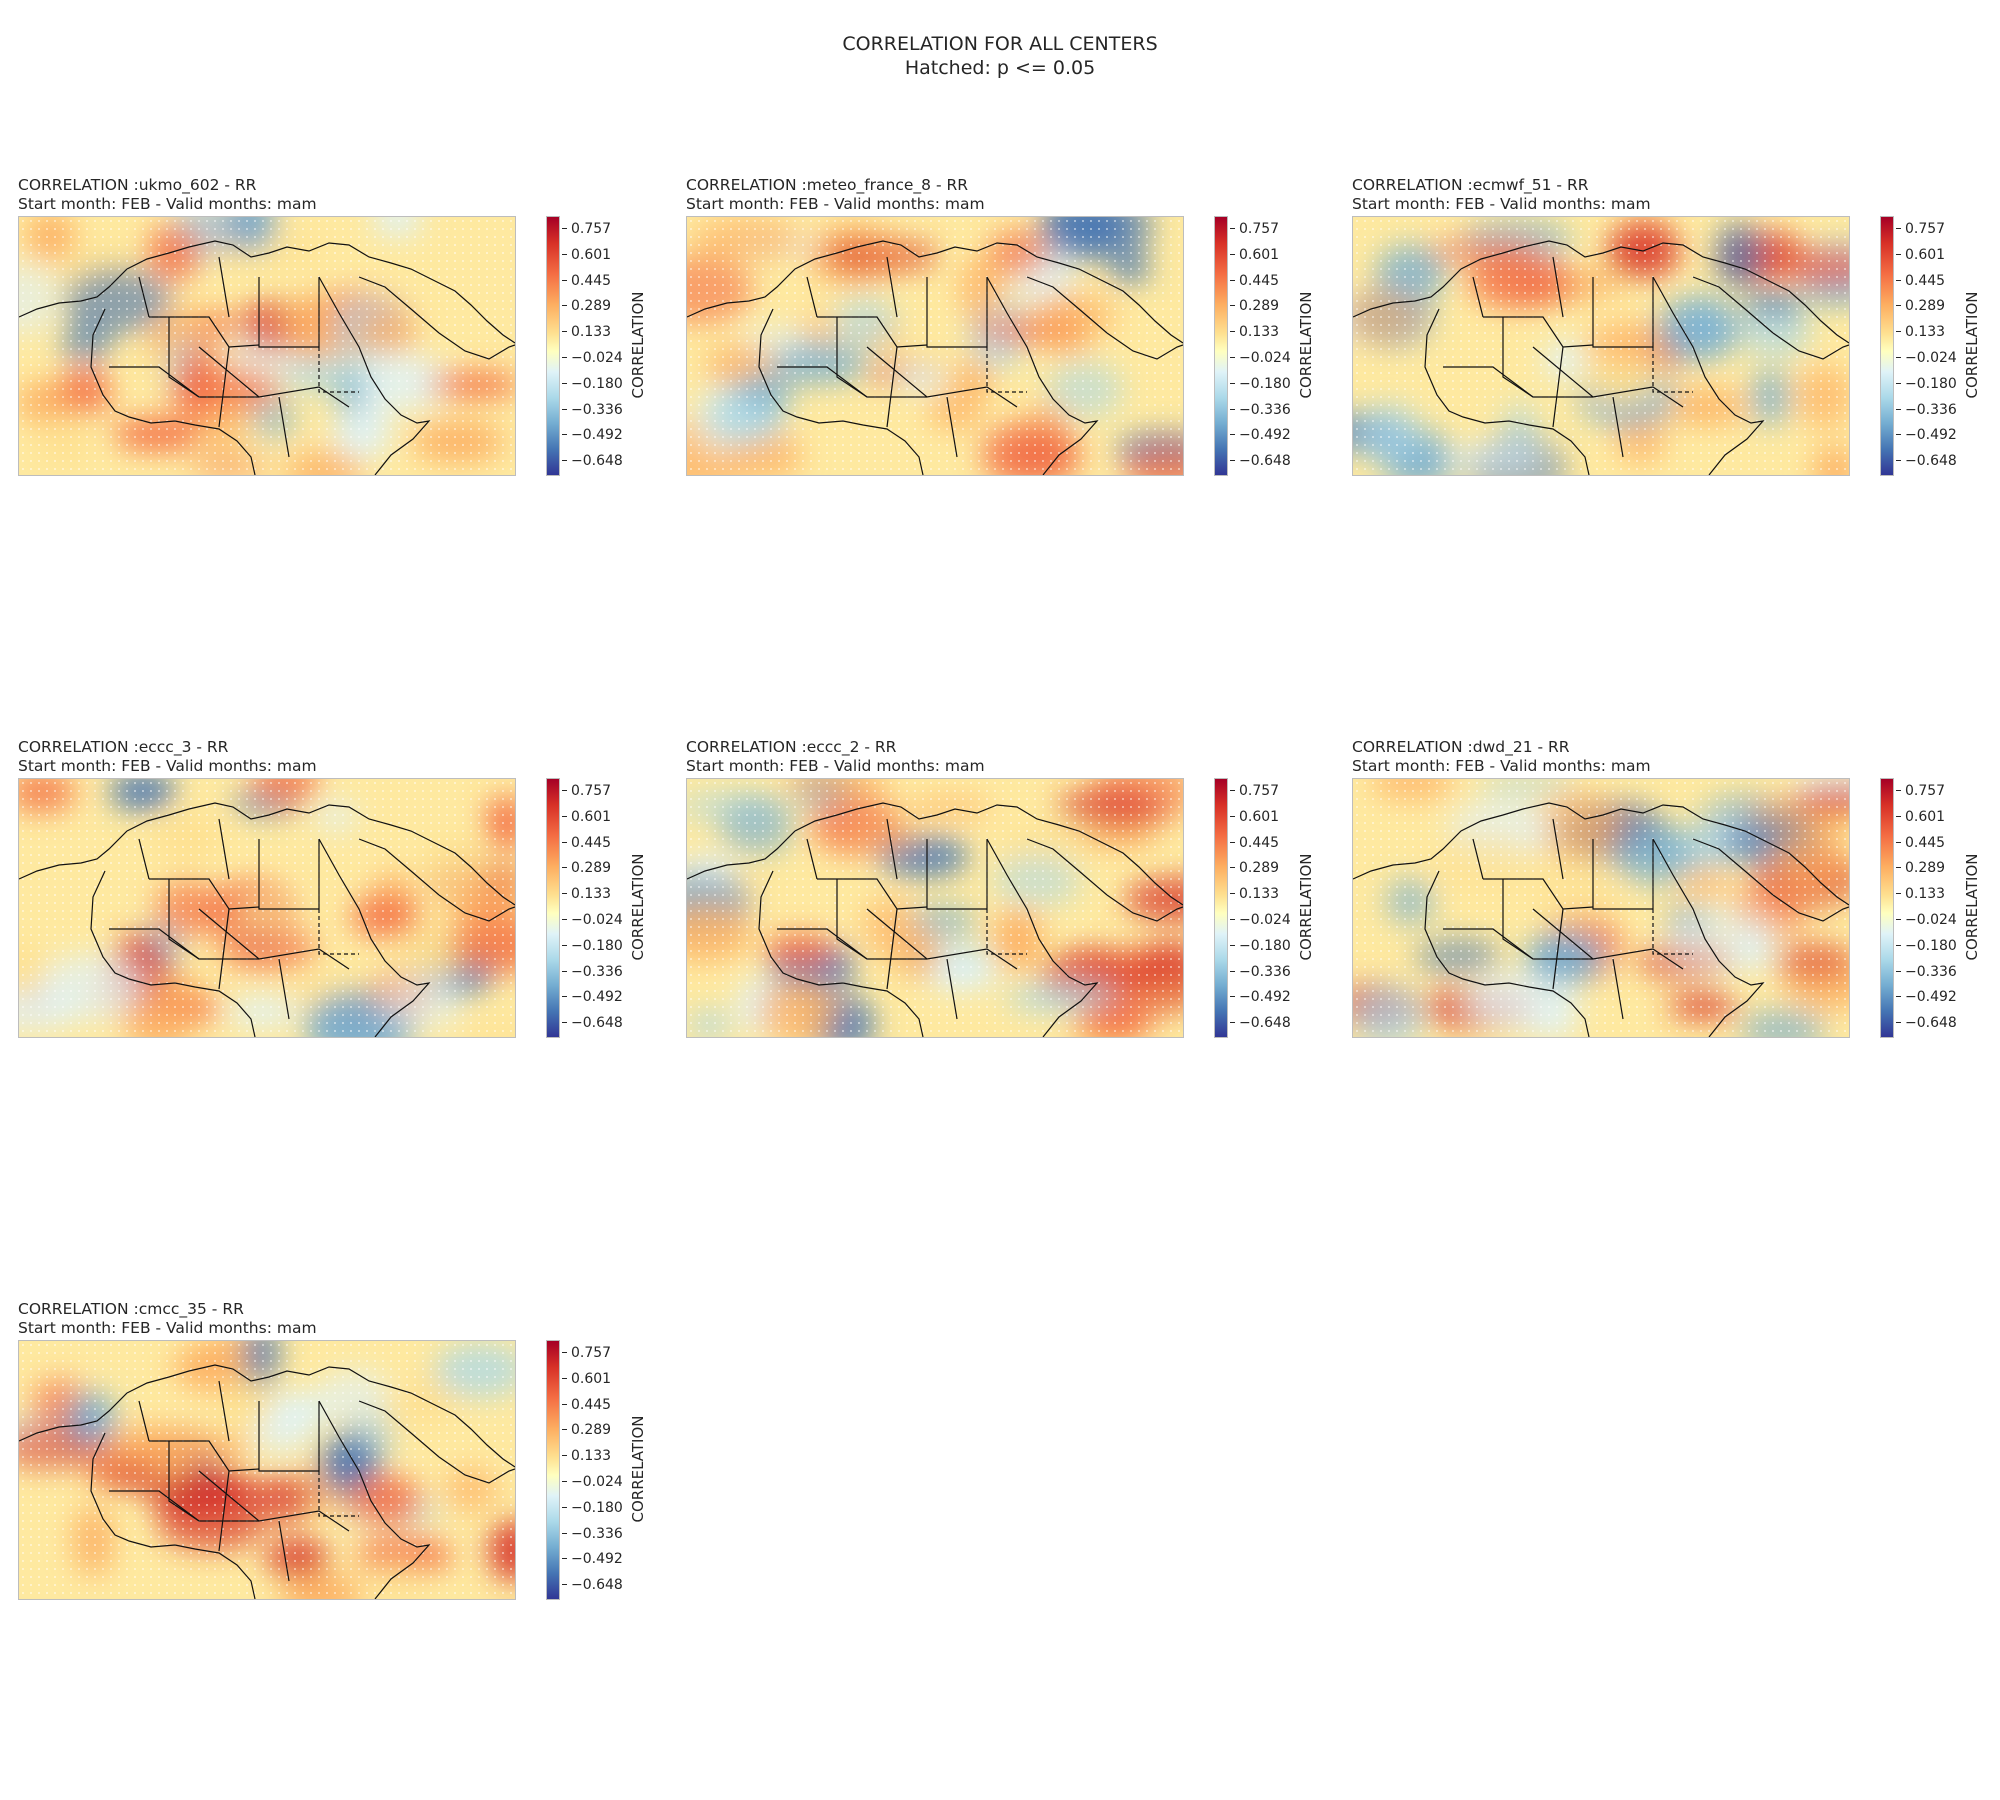 The width and height of the screenshot is (2000, 1800). Describe the element at coordinates (1265, 409) in the screenshot. I see `colorbar-tick-label: −0.336` at that location.